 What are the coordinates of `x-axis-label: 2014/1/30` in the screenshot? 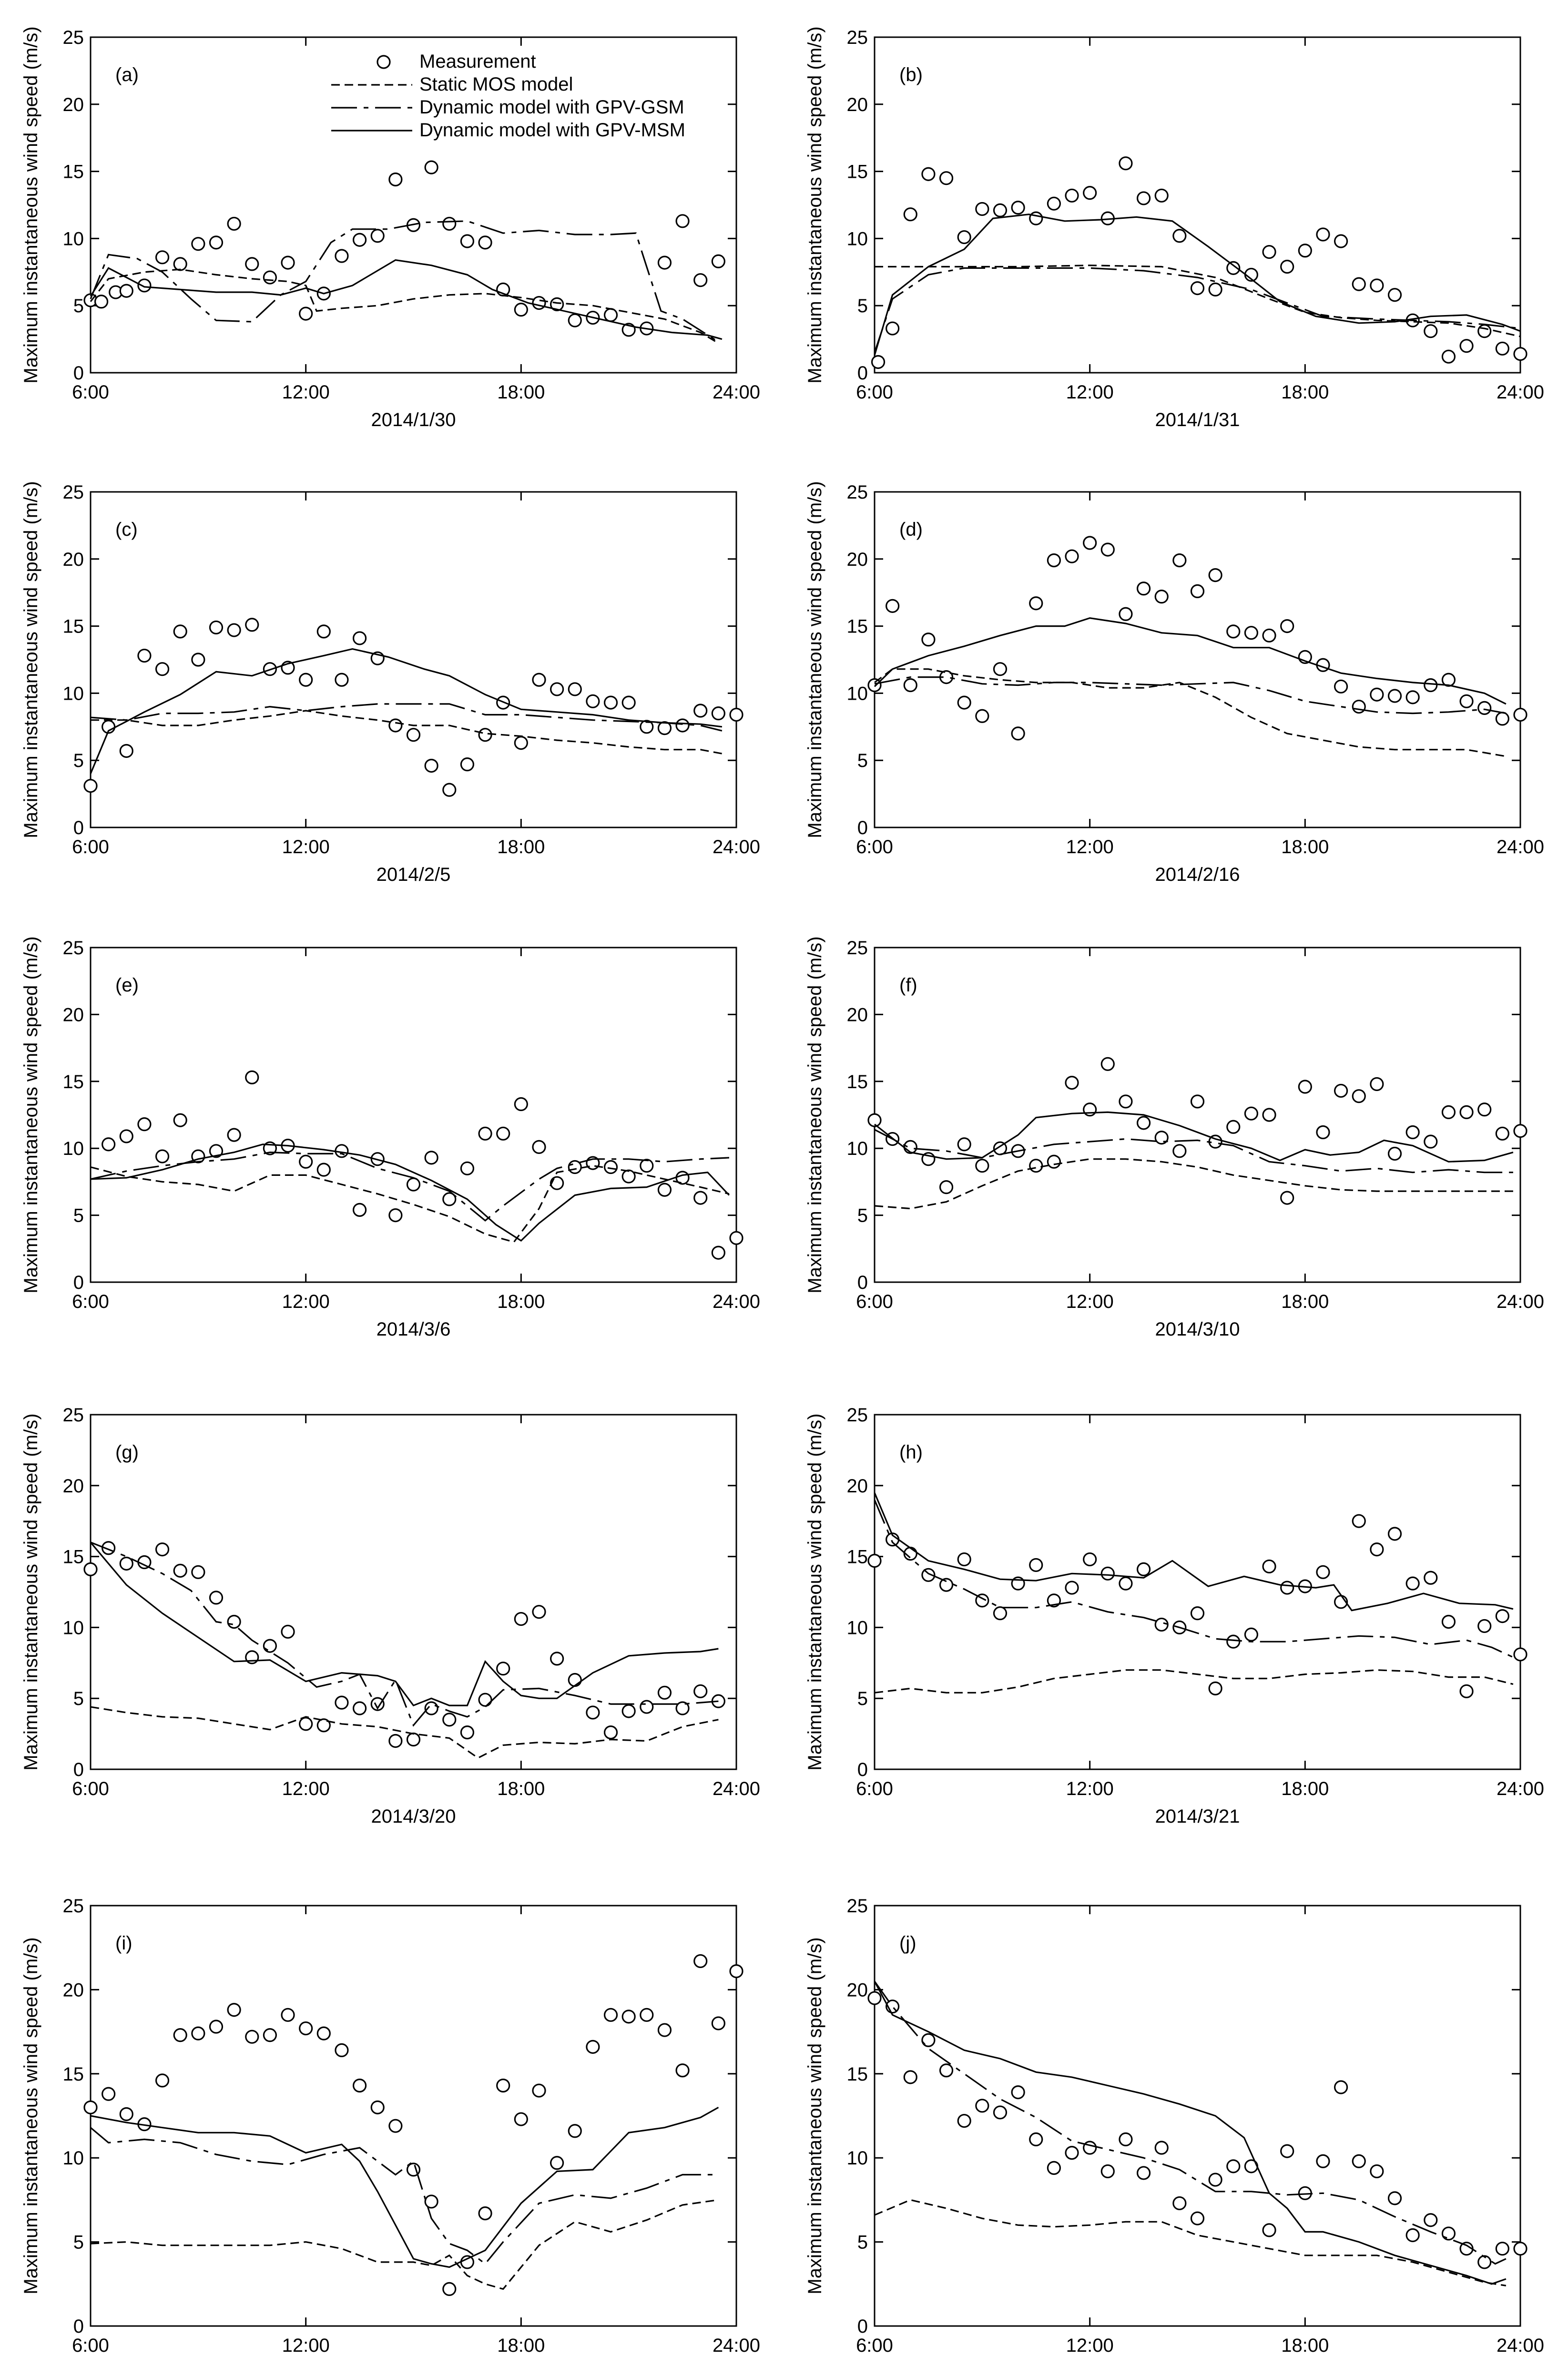 It's located at (413, 419).